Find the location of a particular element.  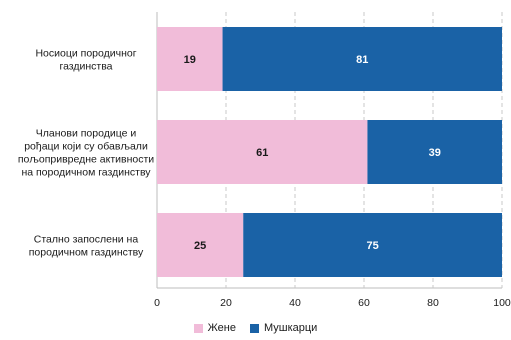

category-label: рођаци који су обављали is located at coordinates (86, 147).